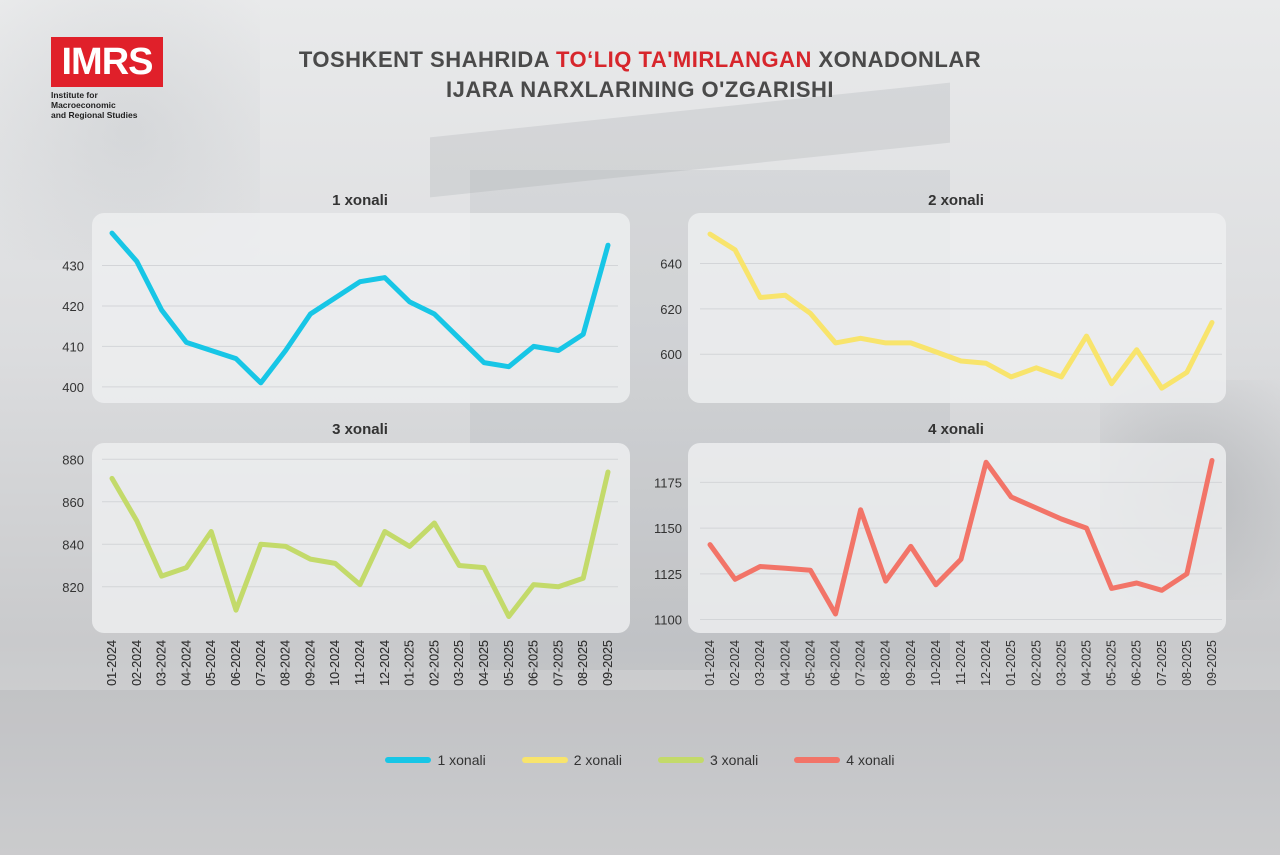 Image resolution: width=1280 pixels, height=855 pixels. Describe the element at coordinates (1011, 663) in the screenshot. I see `x-tick-label-4-13: 01-2025` at that location.